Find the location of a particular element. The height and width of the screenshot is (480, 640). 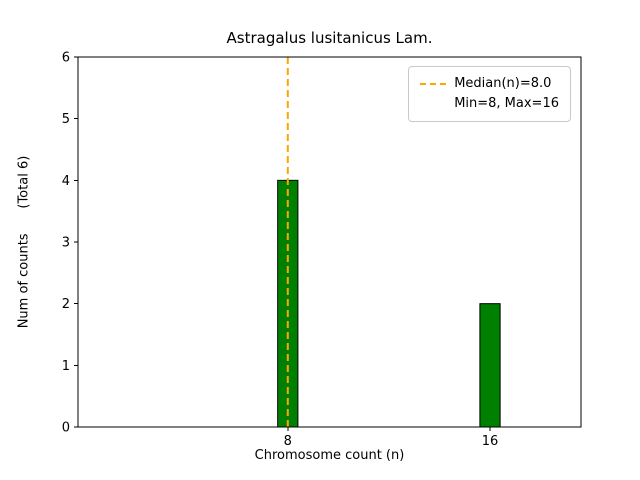

legend-entry-median: Median(n)=8.0 is located at coordinates (489, 84).